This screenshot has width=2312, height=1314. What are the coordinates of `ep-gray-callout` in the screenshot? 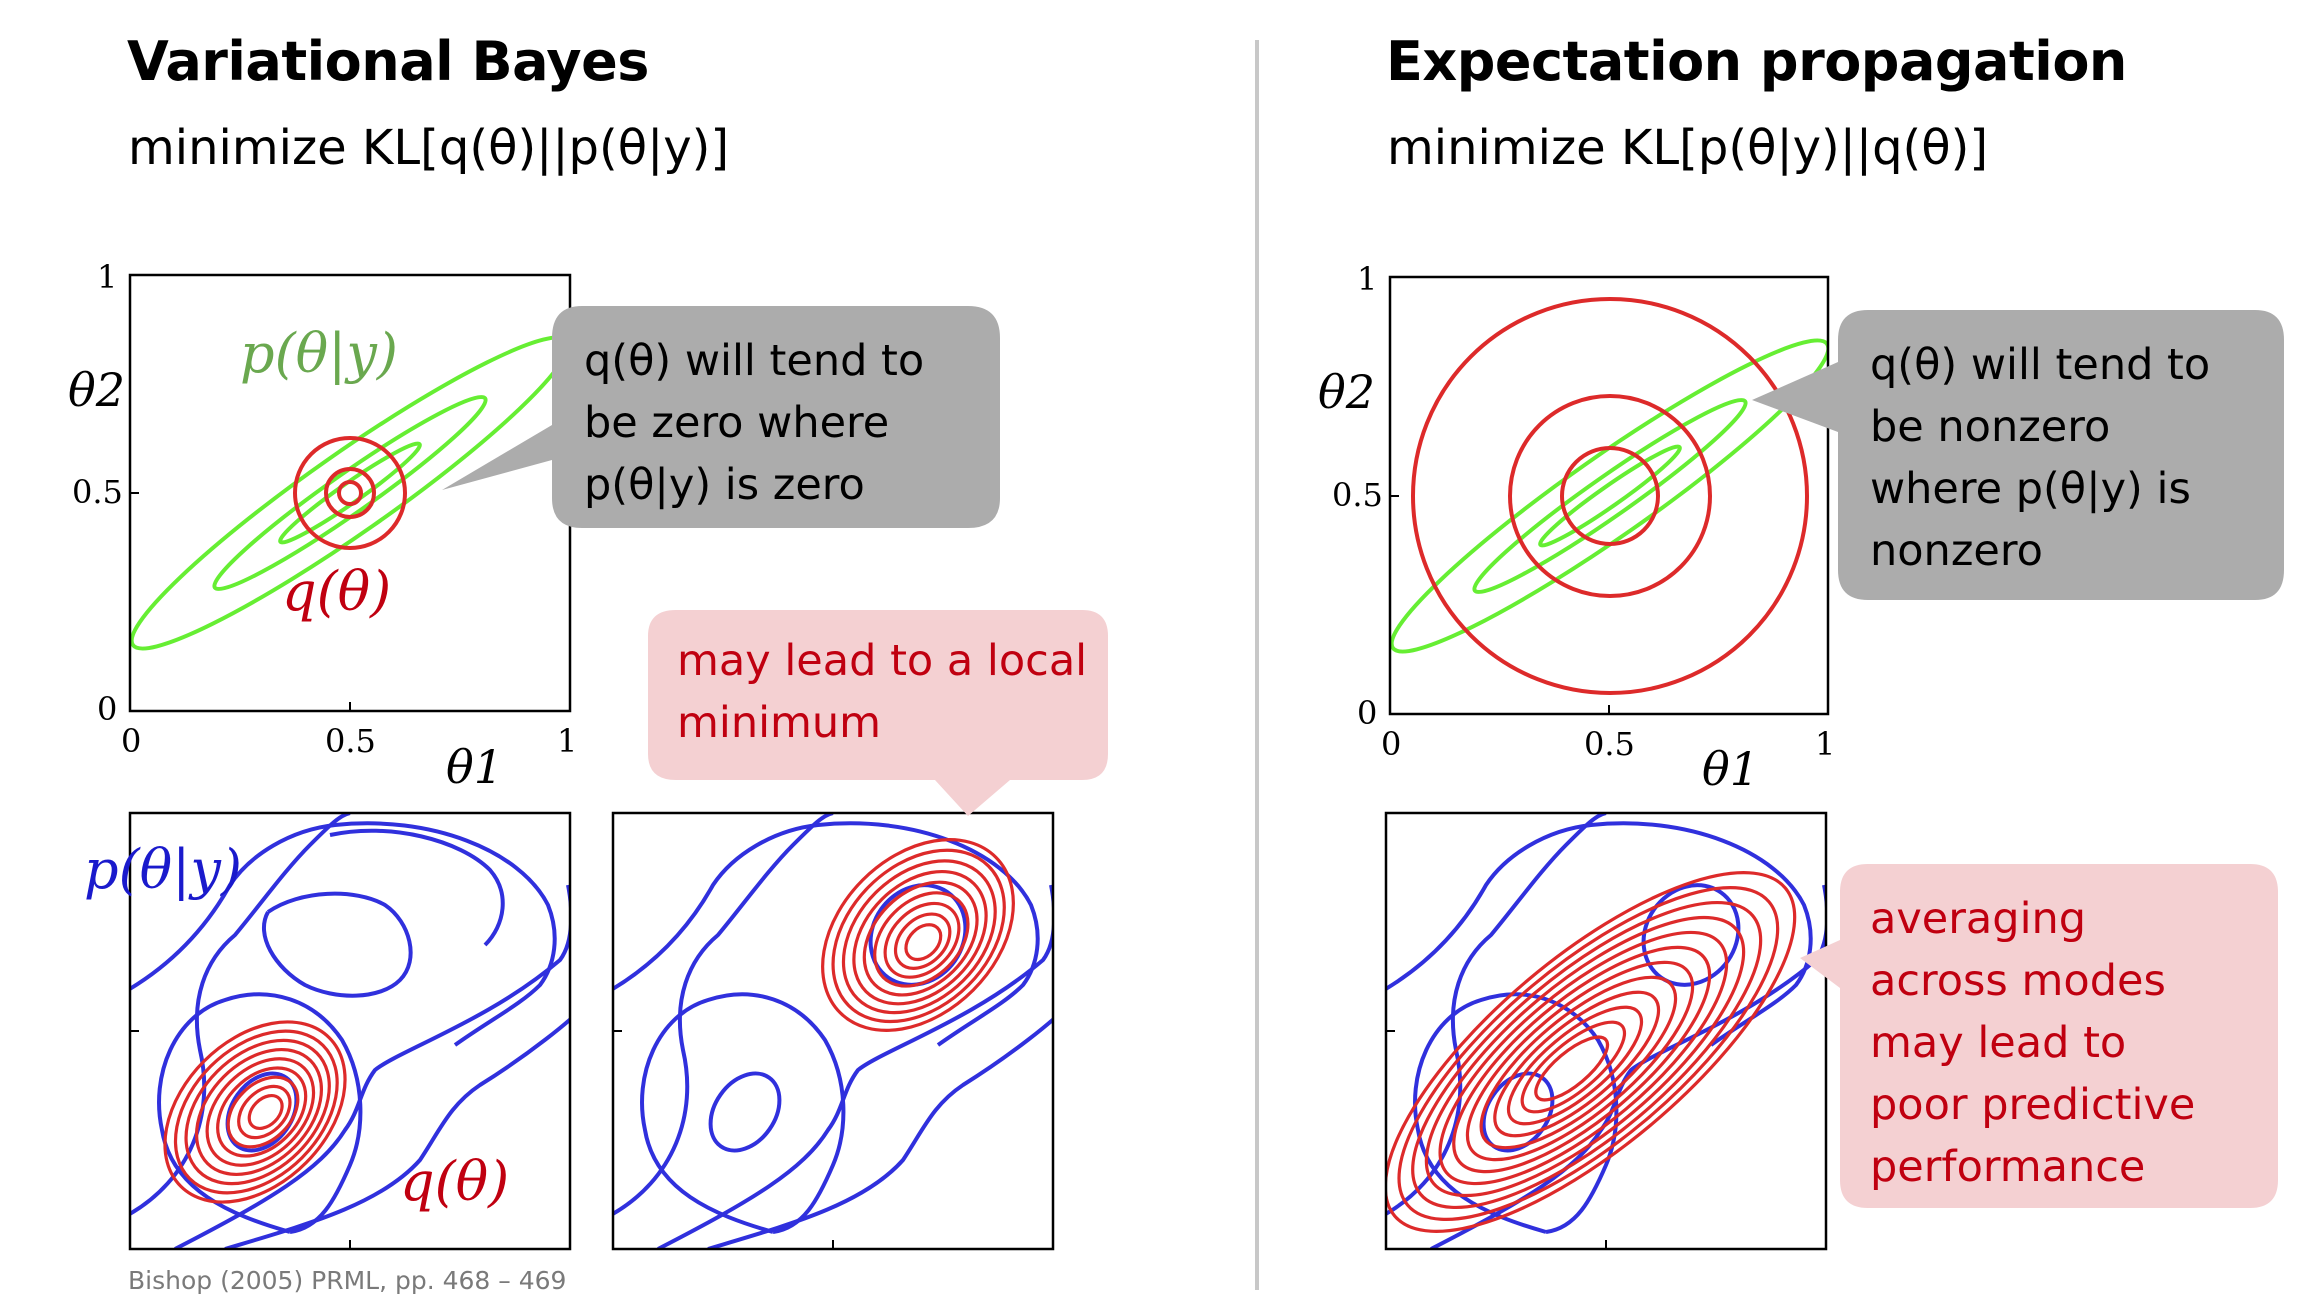 It's located at (2018, 455).